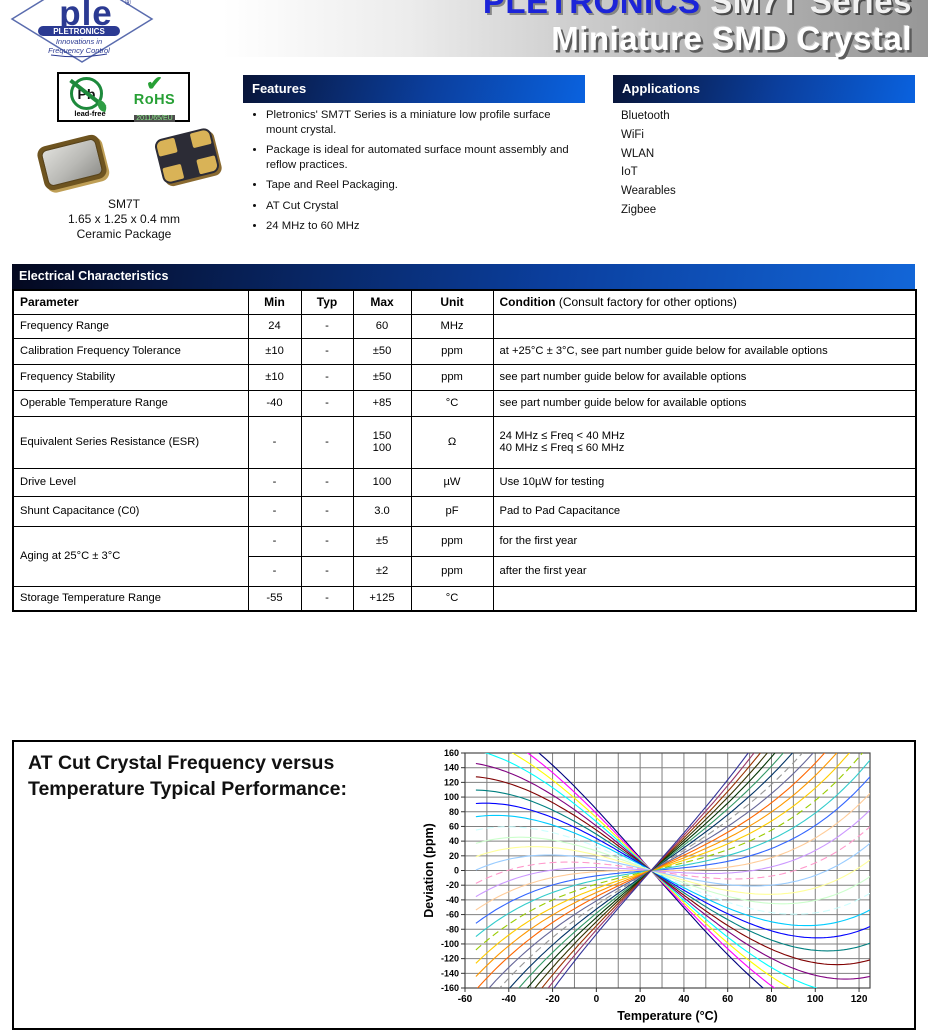 The height and width of the screenshot is (1032, 928). I want to click on rohs-badge: ✔ RoHS 2011/65/EU, so click(154, 98).